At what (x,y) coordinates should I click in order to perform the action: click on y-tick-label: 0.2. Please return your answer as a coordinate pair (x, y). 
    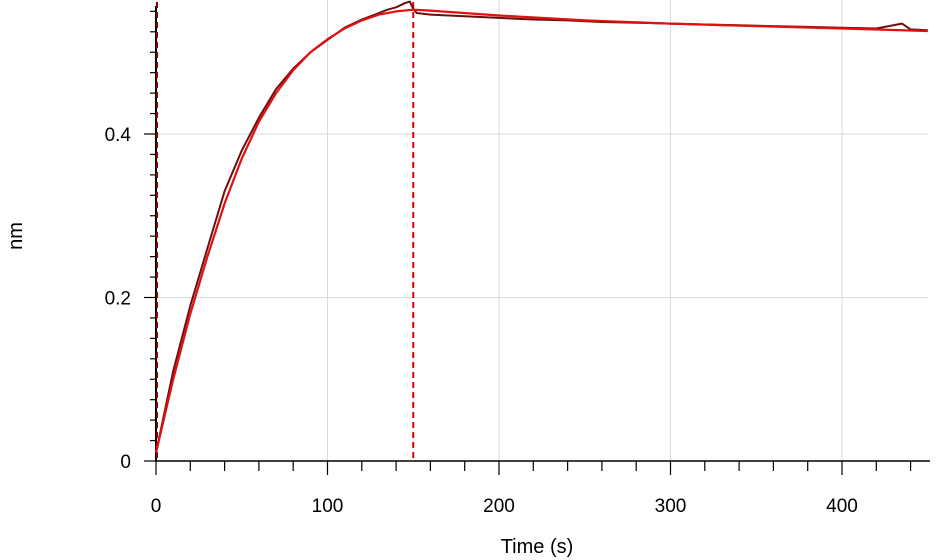
    Looking at the image, I should click on (118, 299).